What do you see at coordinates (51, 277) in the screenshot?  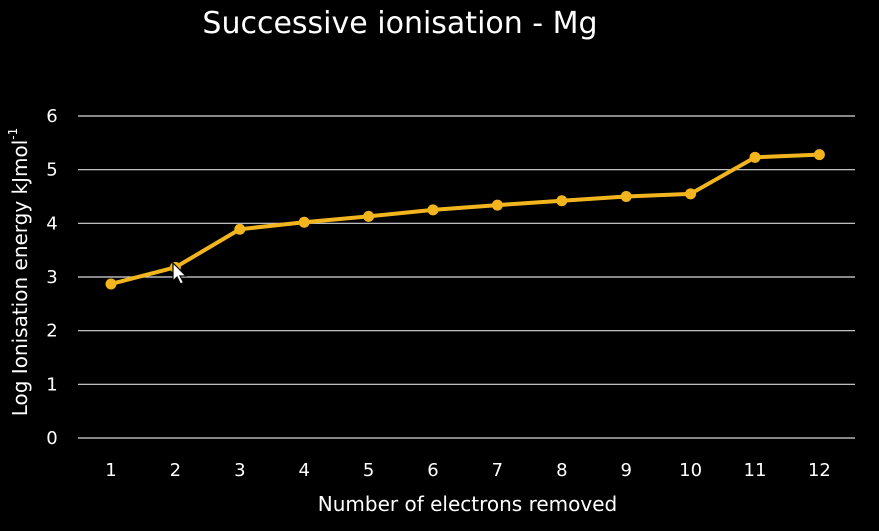 I see `y-tick-label: 3` at bounding box center [51, 277].